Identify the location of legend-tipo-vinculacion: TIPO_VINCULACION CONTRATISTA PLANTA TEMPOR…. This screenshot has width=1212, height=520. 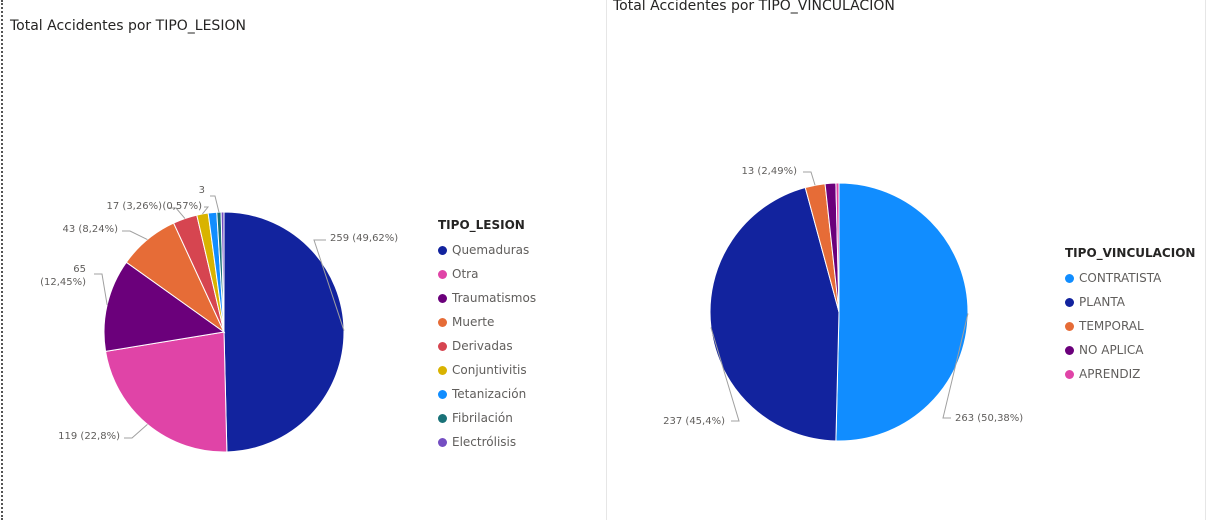
(1130, 316).